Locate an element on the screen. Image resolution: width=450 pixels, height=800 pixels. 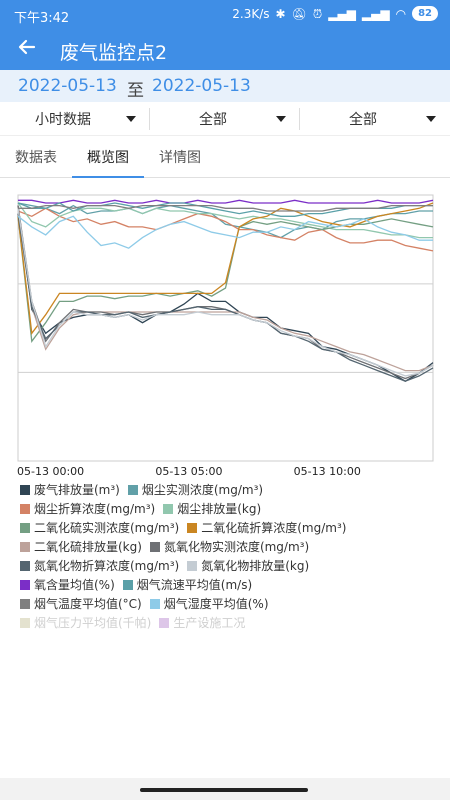
legend-label: 二氧化硫折算浓度(mg/m³) is located at coordinates (274, 528).